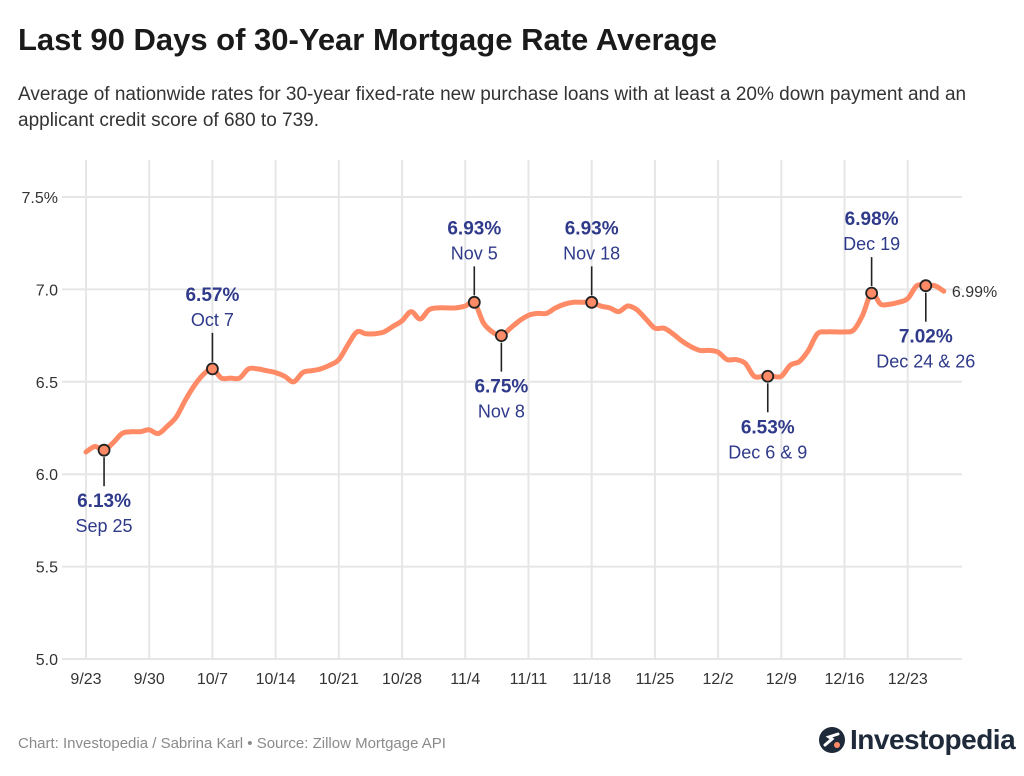 The image size is (1024, 776). I want to click on logo-wordmark: Investopedia, so click(933, 739).